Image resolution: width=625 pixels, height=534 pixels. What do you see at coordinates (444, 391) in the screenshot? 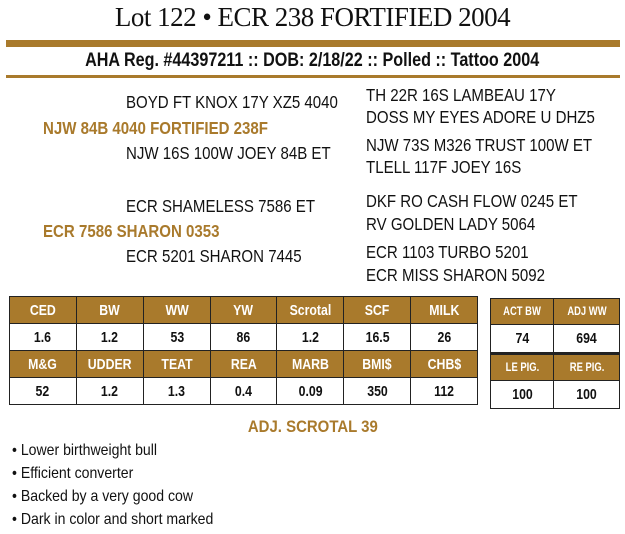
I see `epd-value: 112` at bounding box center [444, 391].